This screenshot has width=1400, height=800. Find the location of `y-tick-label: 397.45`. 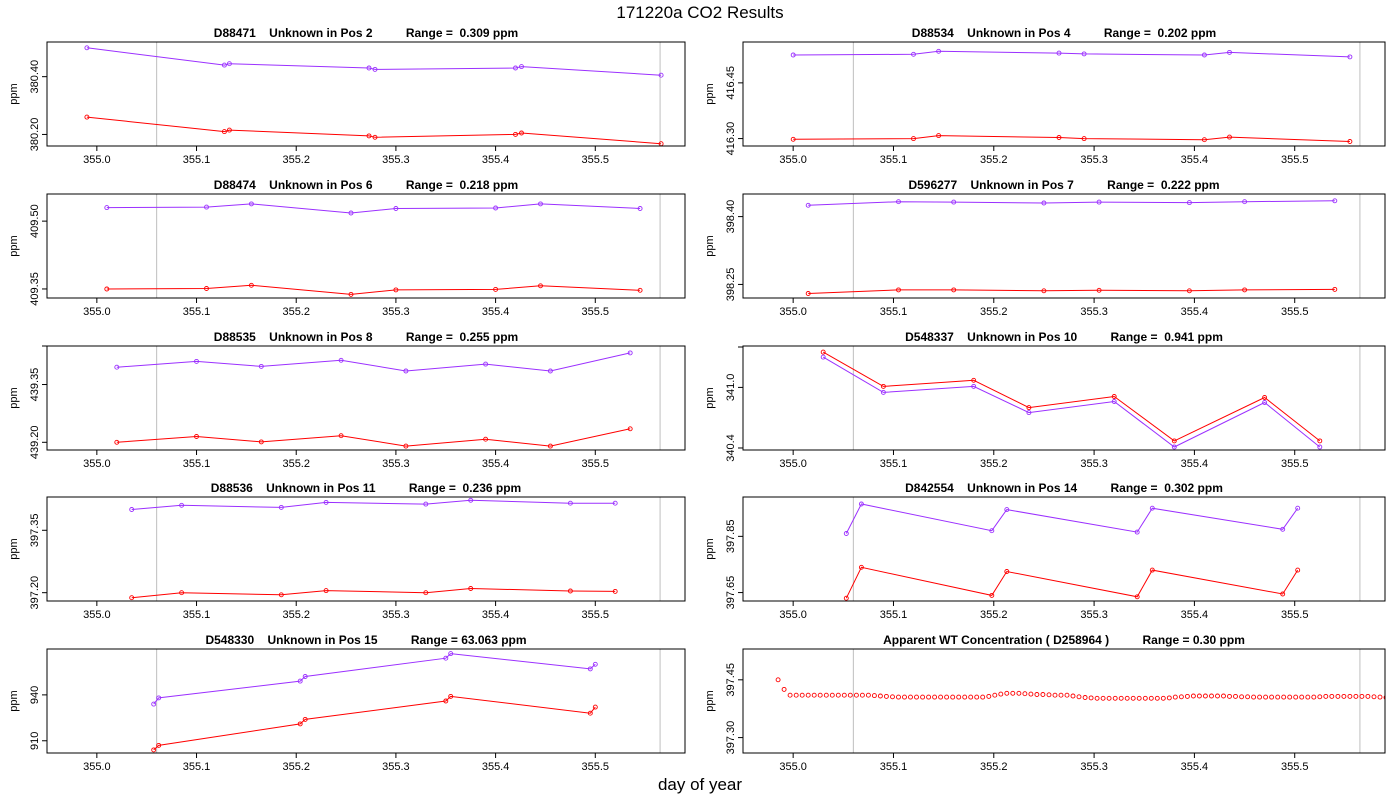

y-tick-label: 397.45 is located at coordinates (731, 680).